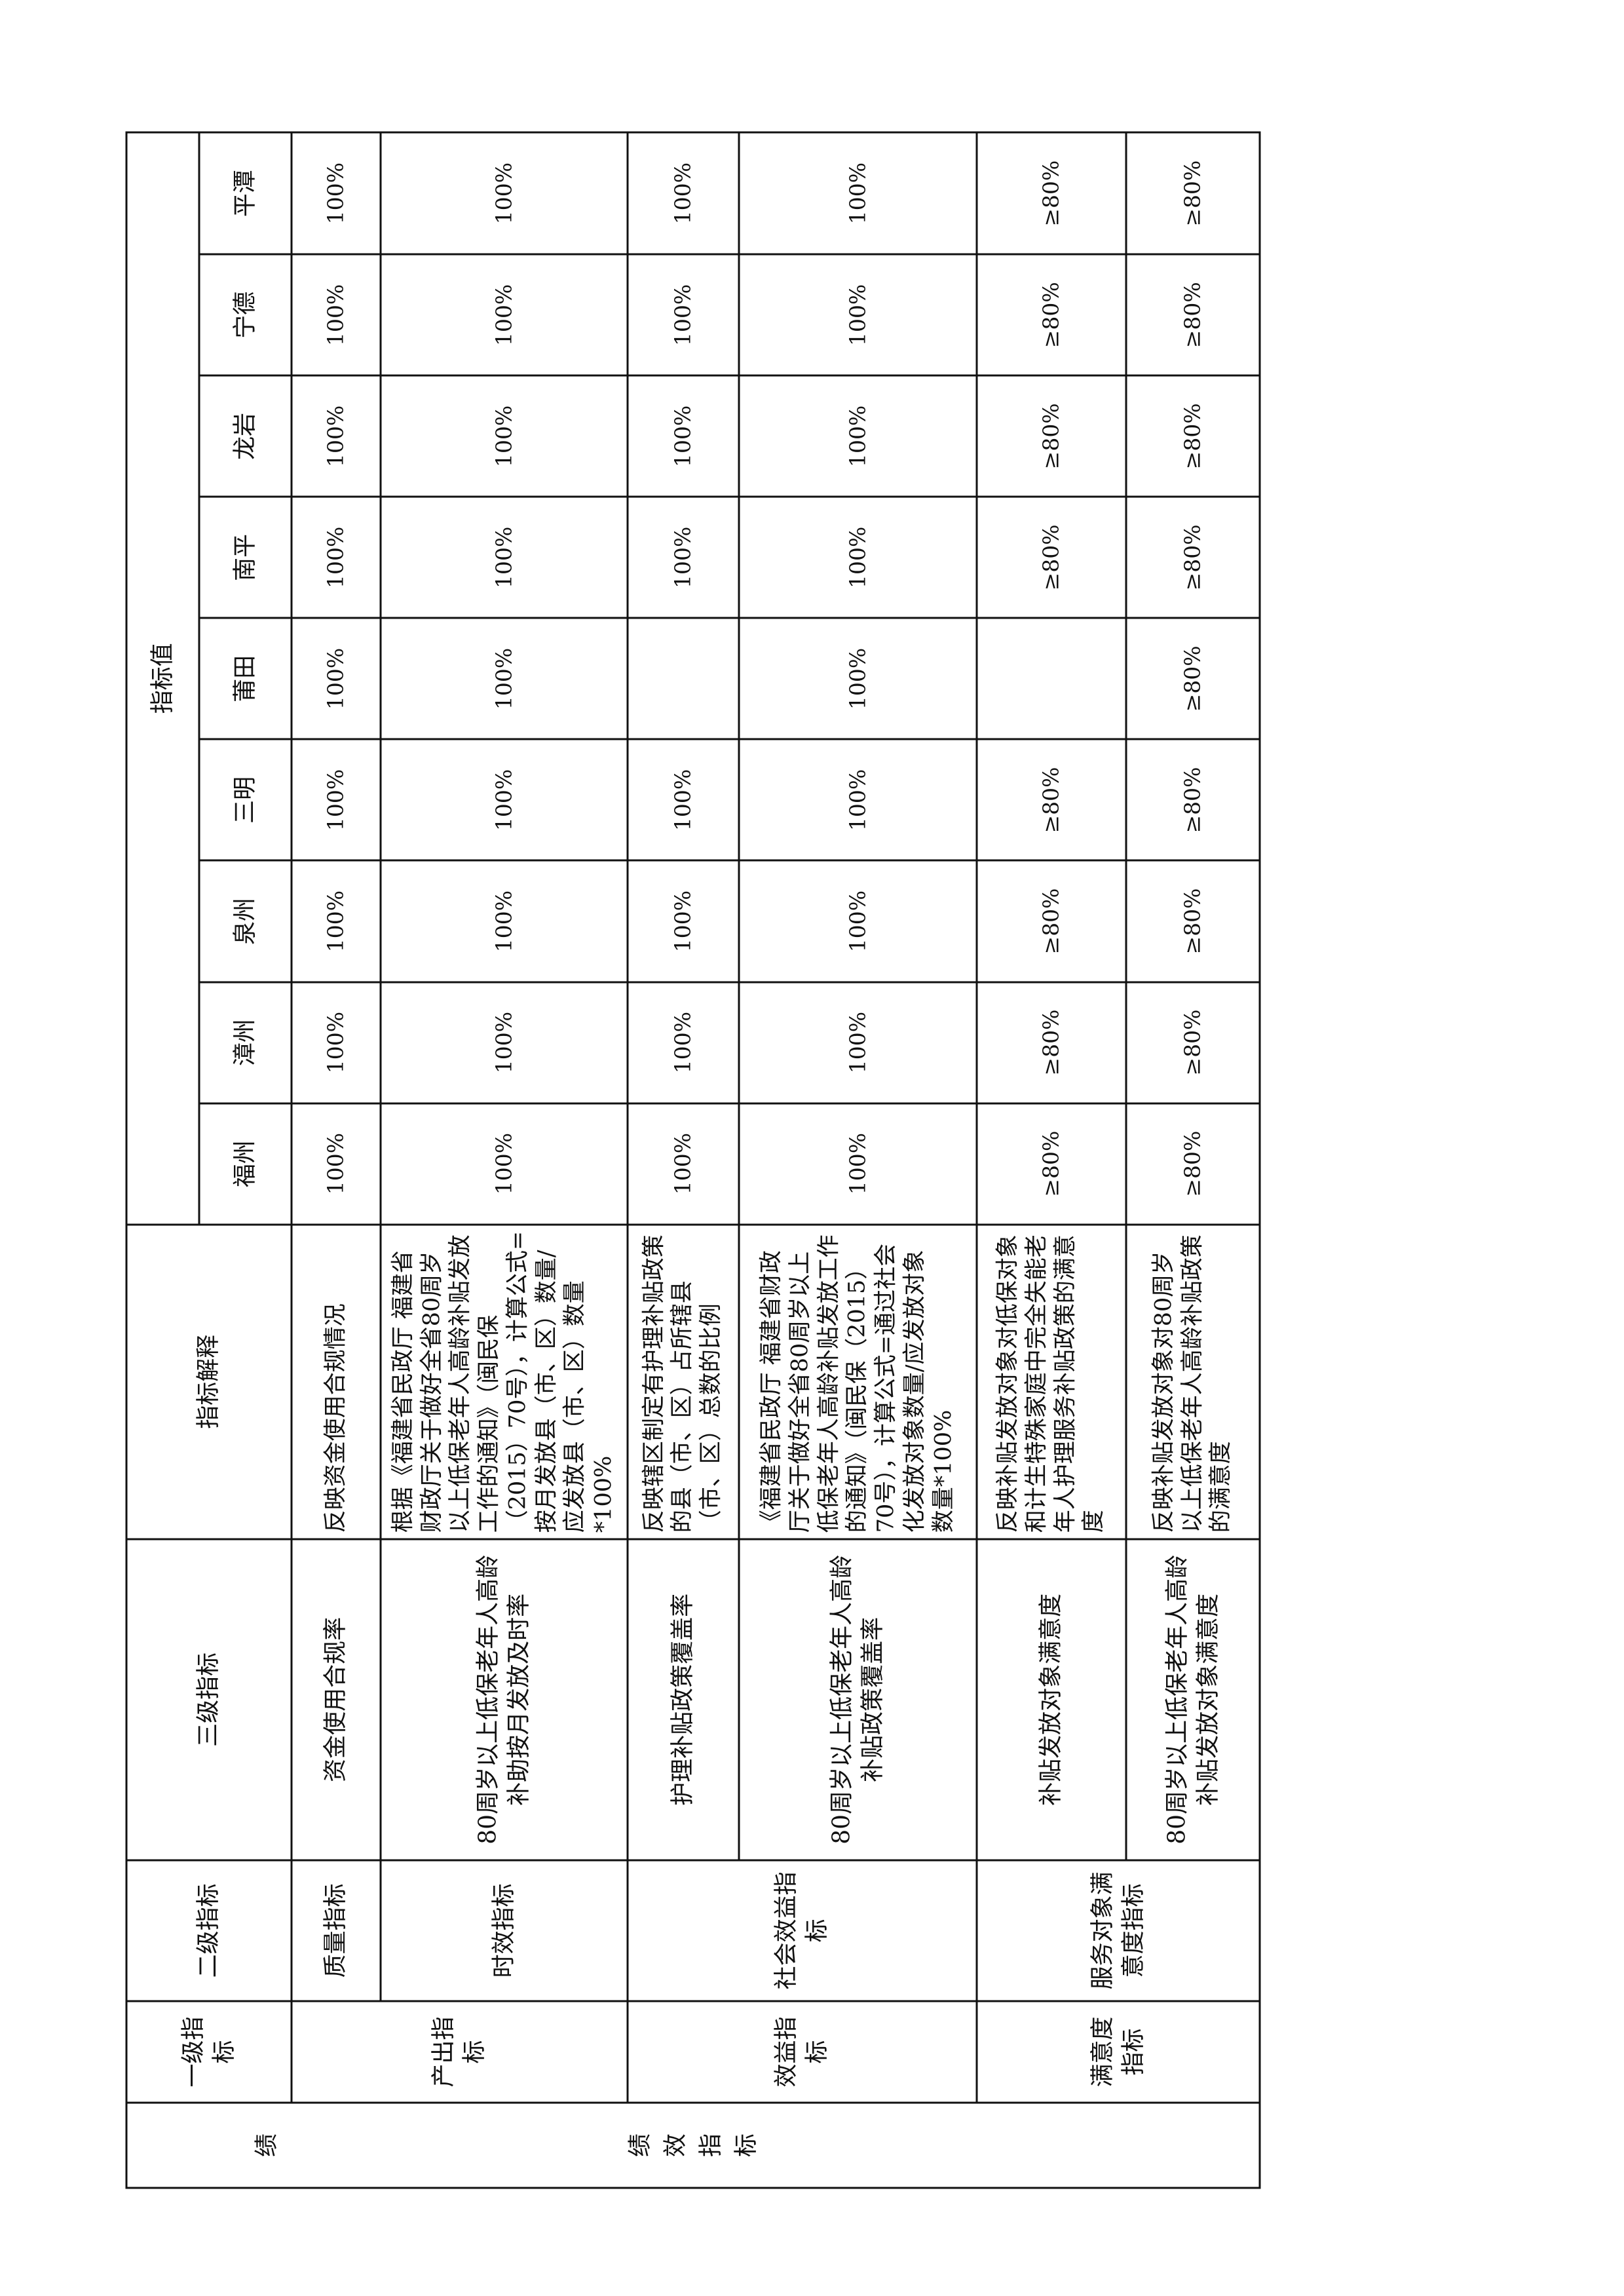 The width and height of the screenshot is (1624, 2296). I want to click on city-header: 三明, so click(245, 800).